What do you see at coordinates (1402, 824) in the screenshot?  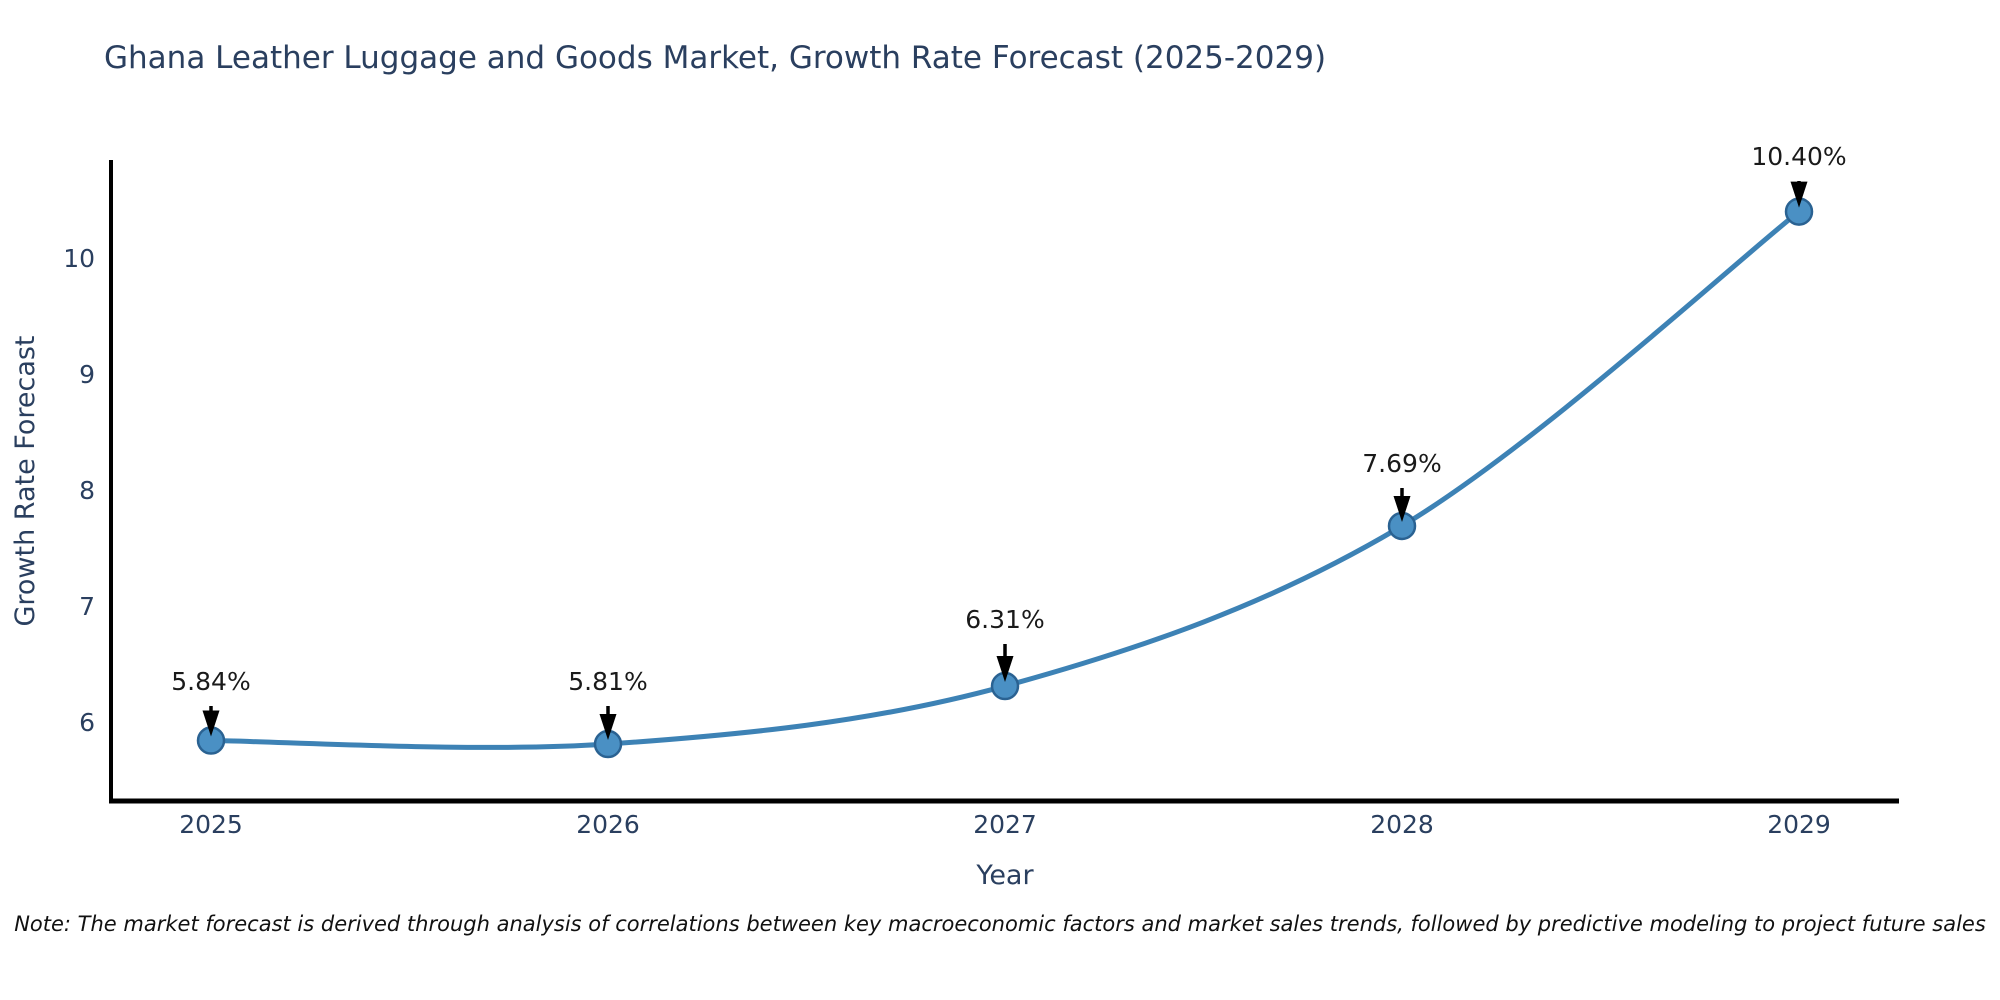 I see `x-tick-label-2028: 2028` at bounding box center [1402, 824].